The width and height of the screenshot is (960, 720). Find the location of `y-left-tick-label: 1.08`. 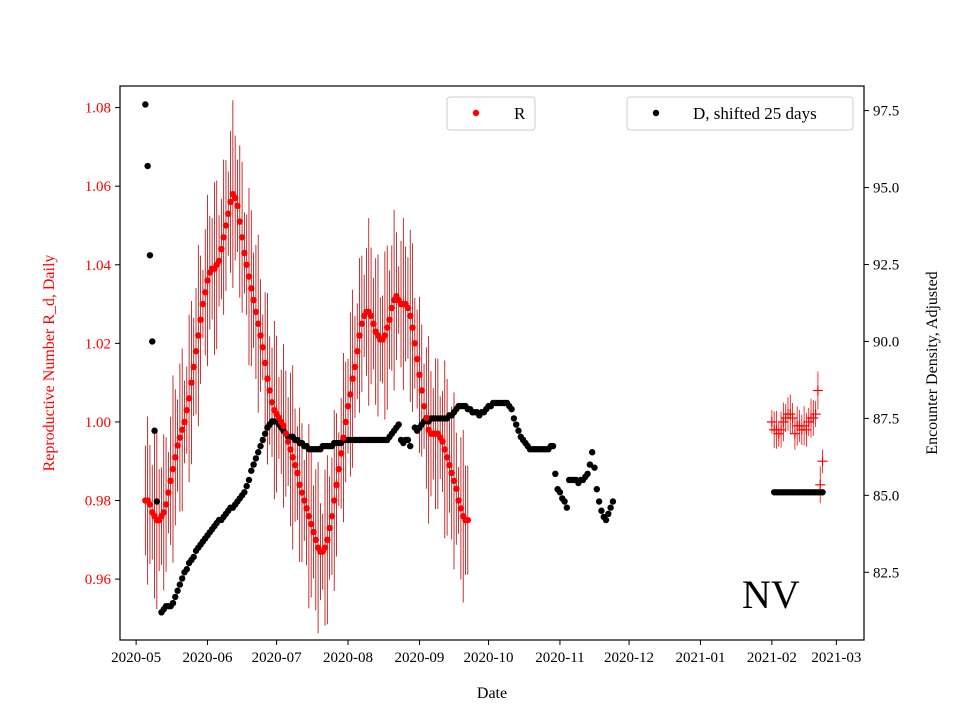

y-left-tick-label: 1.08 is located at coordinates (98, 109).